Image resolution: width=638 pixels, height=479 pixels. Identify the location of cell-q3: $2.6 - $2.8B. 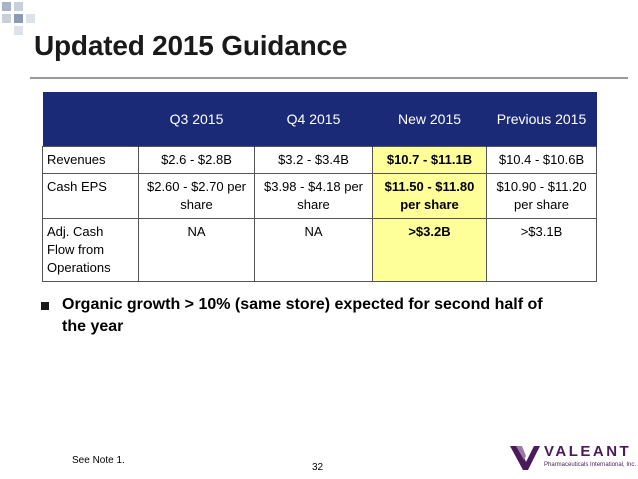
(196, 160).